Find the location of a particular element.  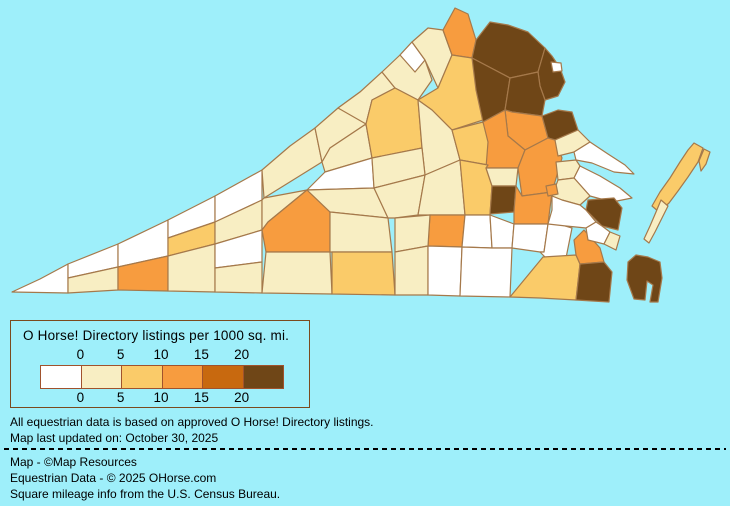

color-scale-ramp is located at coordinates (162, 377).